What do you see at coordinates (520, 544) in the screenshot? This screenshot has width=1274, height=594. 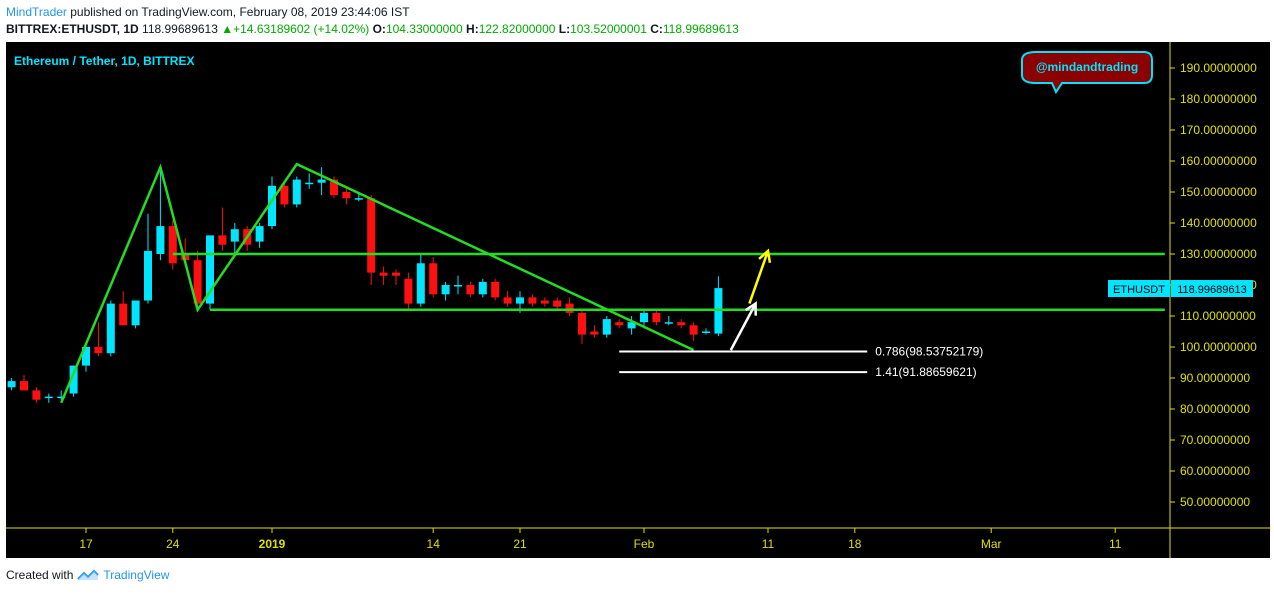 I see `time-tick-label: 21` at bounding box center [520, 544].